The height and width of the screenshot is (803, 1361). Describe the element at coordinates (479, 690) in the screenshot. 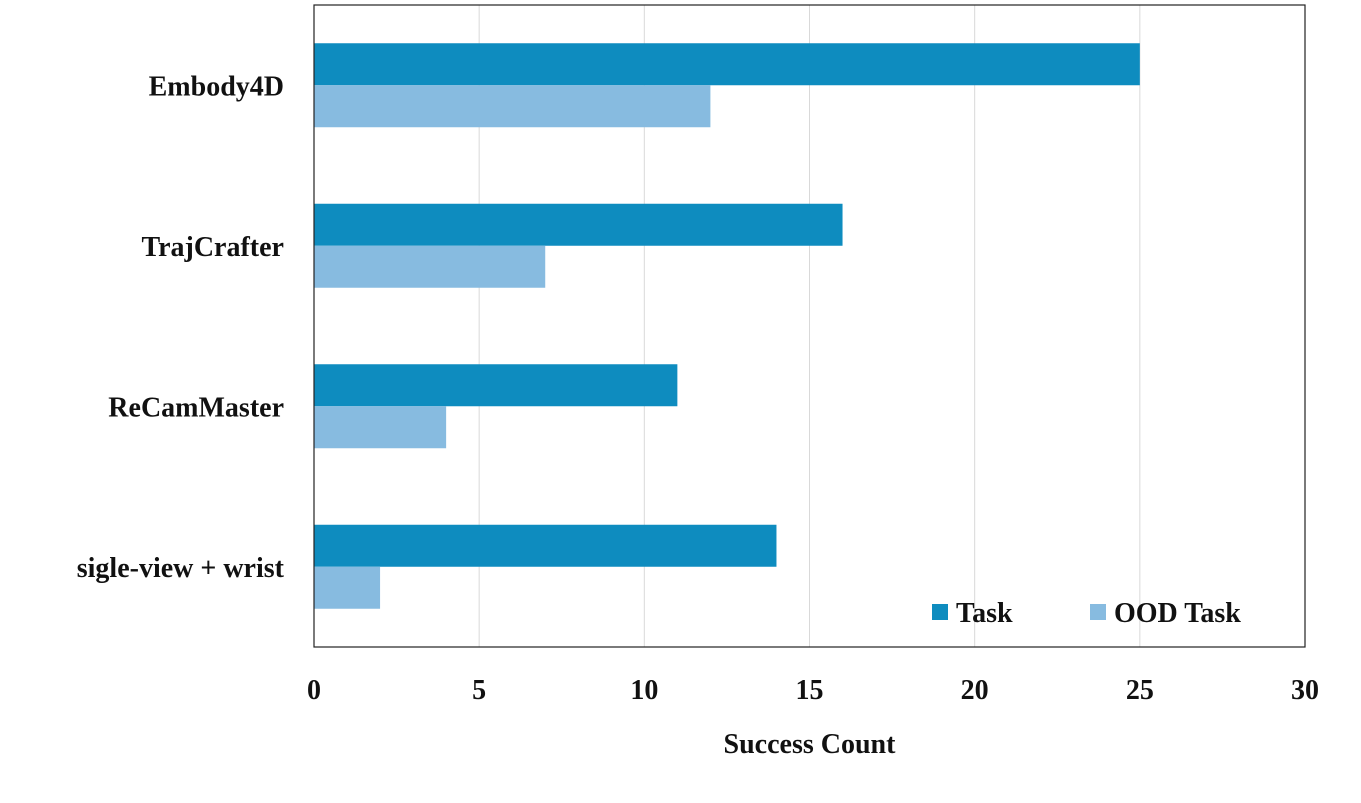

I see `x-tick-label: 5` at that location.